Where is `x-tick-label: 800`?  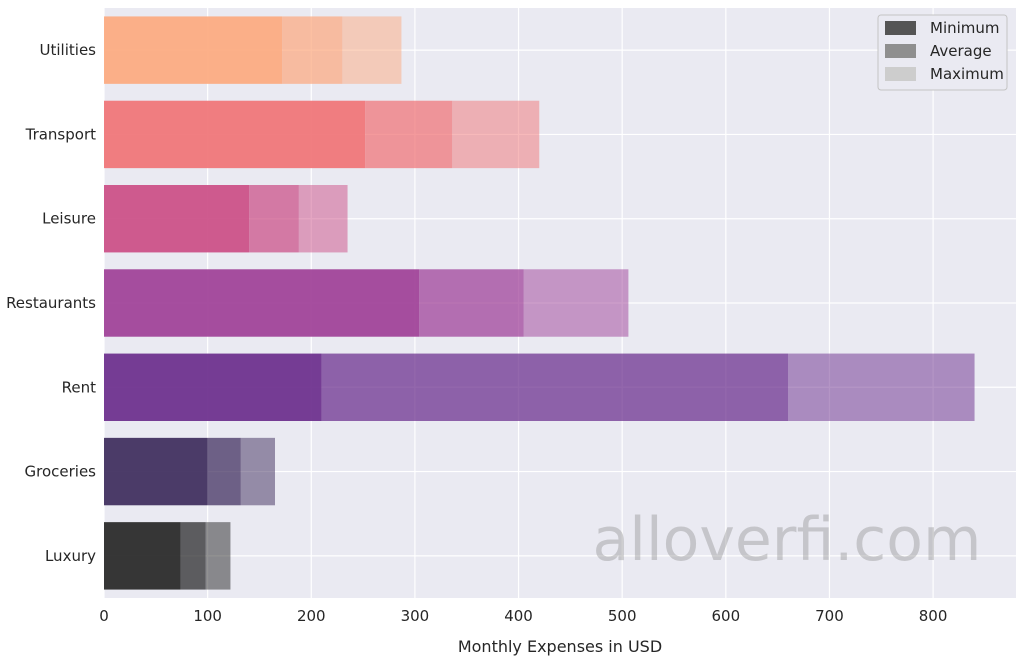 x-tick-label: 800 is located at coordinates (933, 616).